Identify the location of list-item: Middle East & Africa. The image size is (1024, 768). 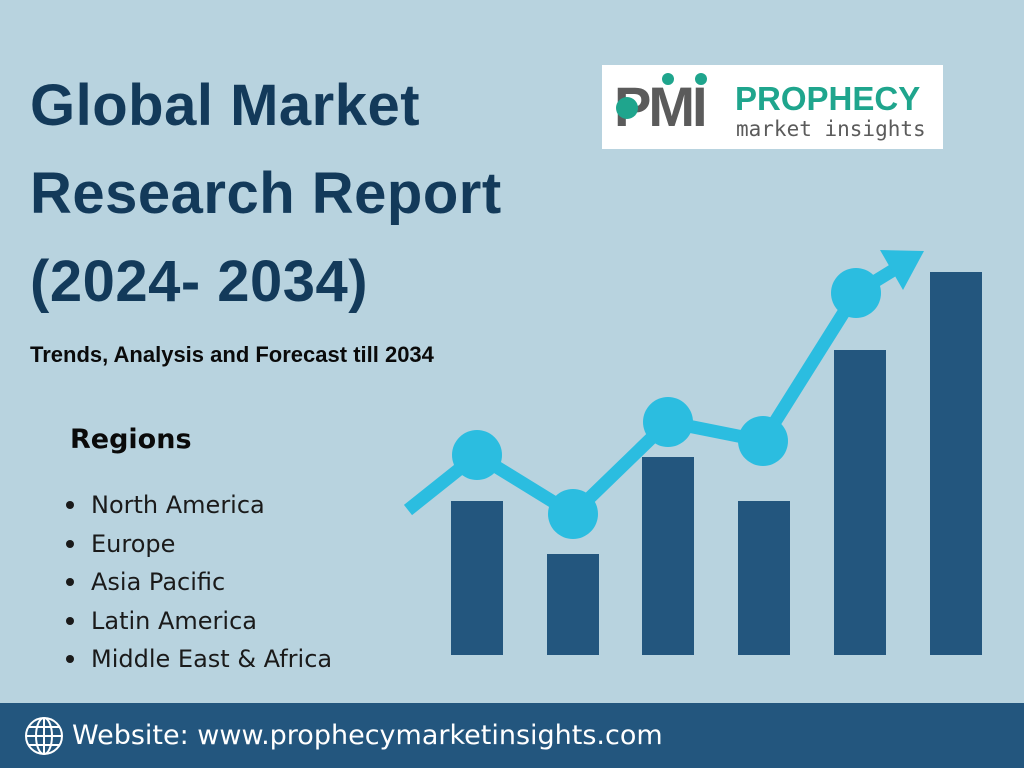
(199, 659).